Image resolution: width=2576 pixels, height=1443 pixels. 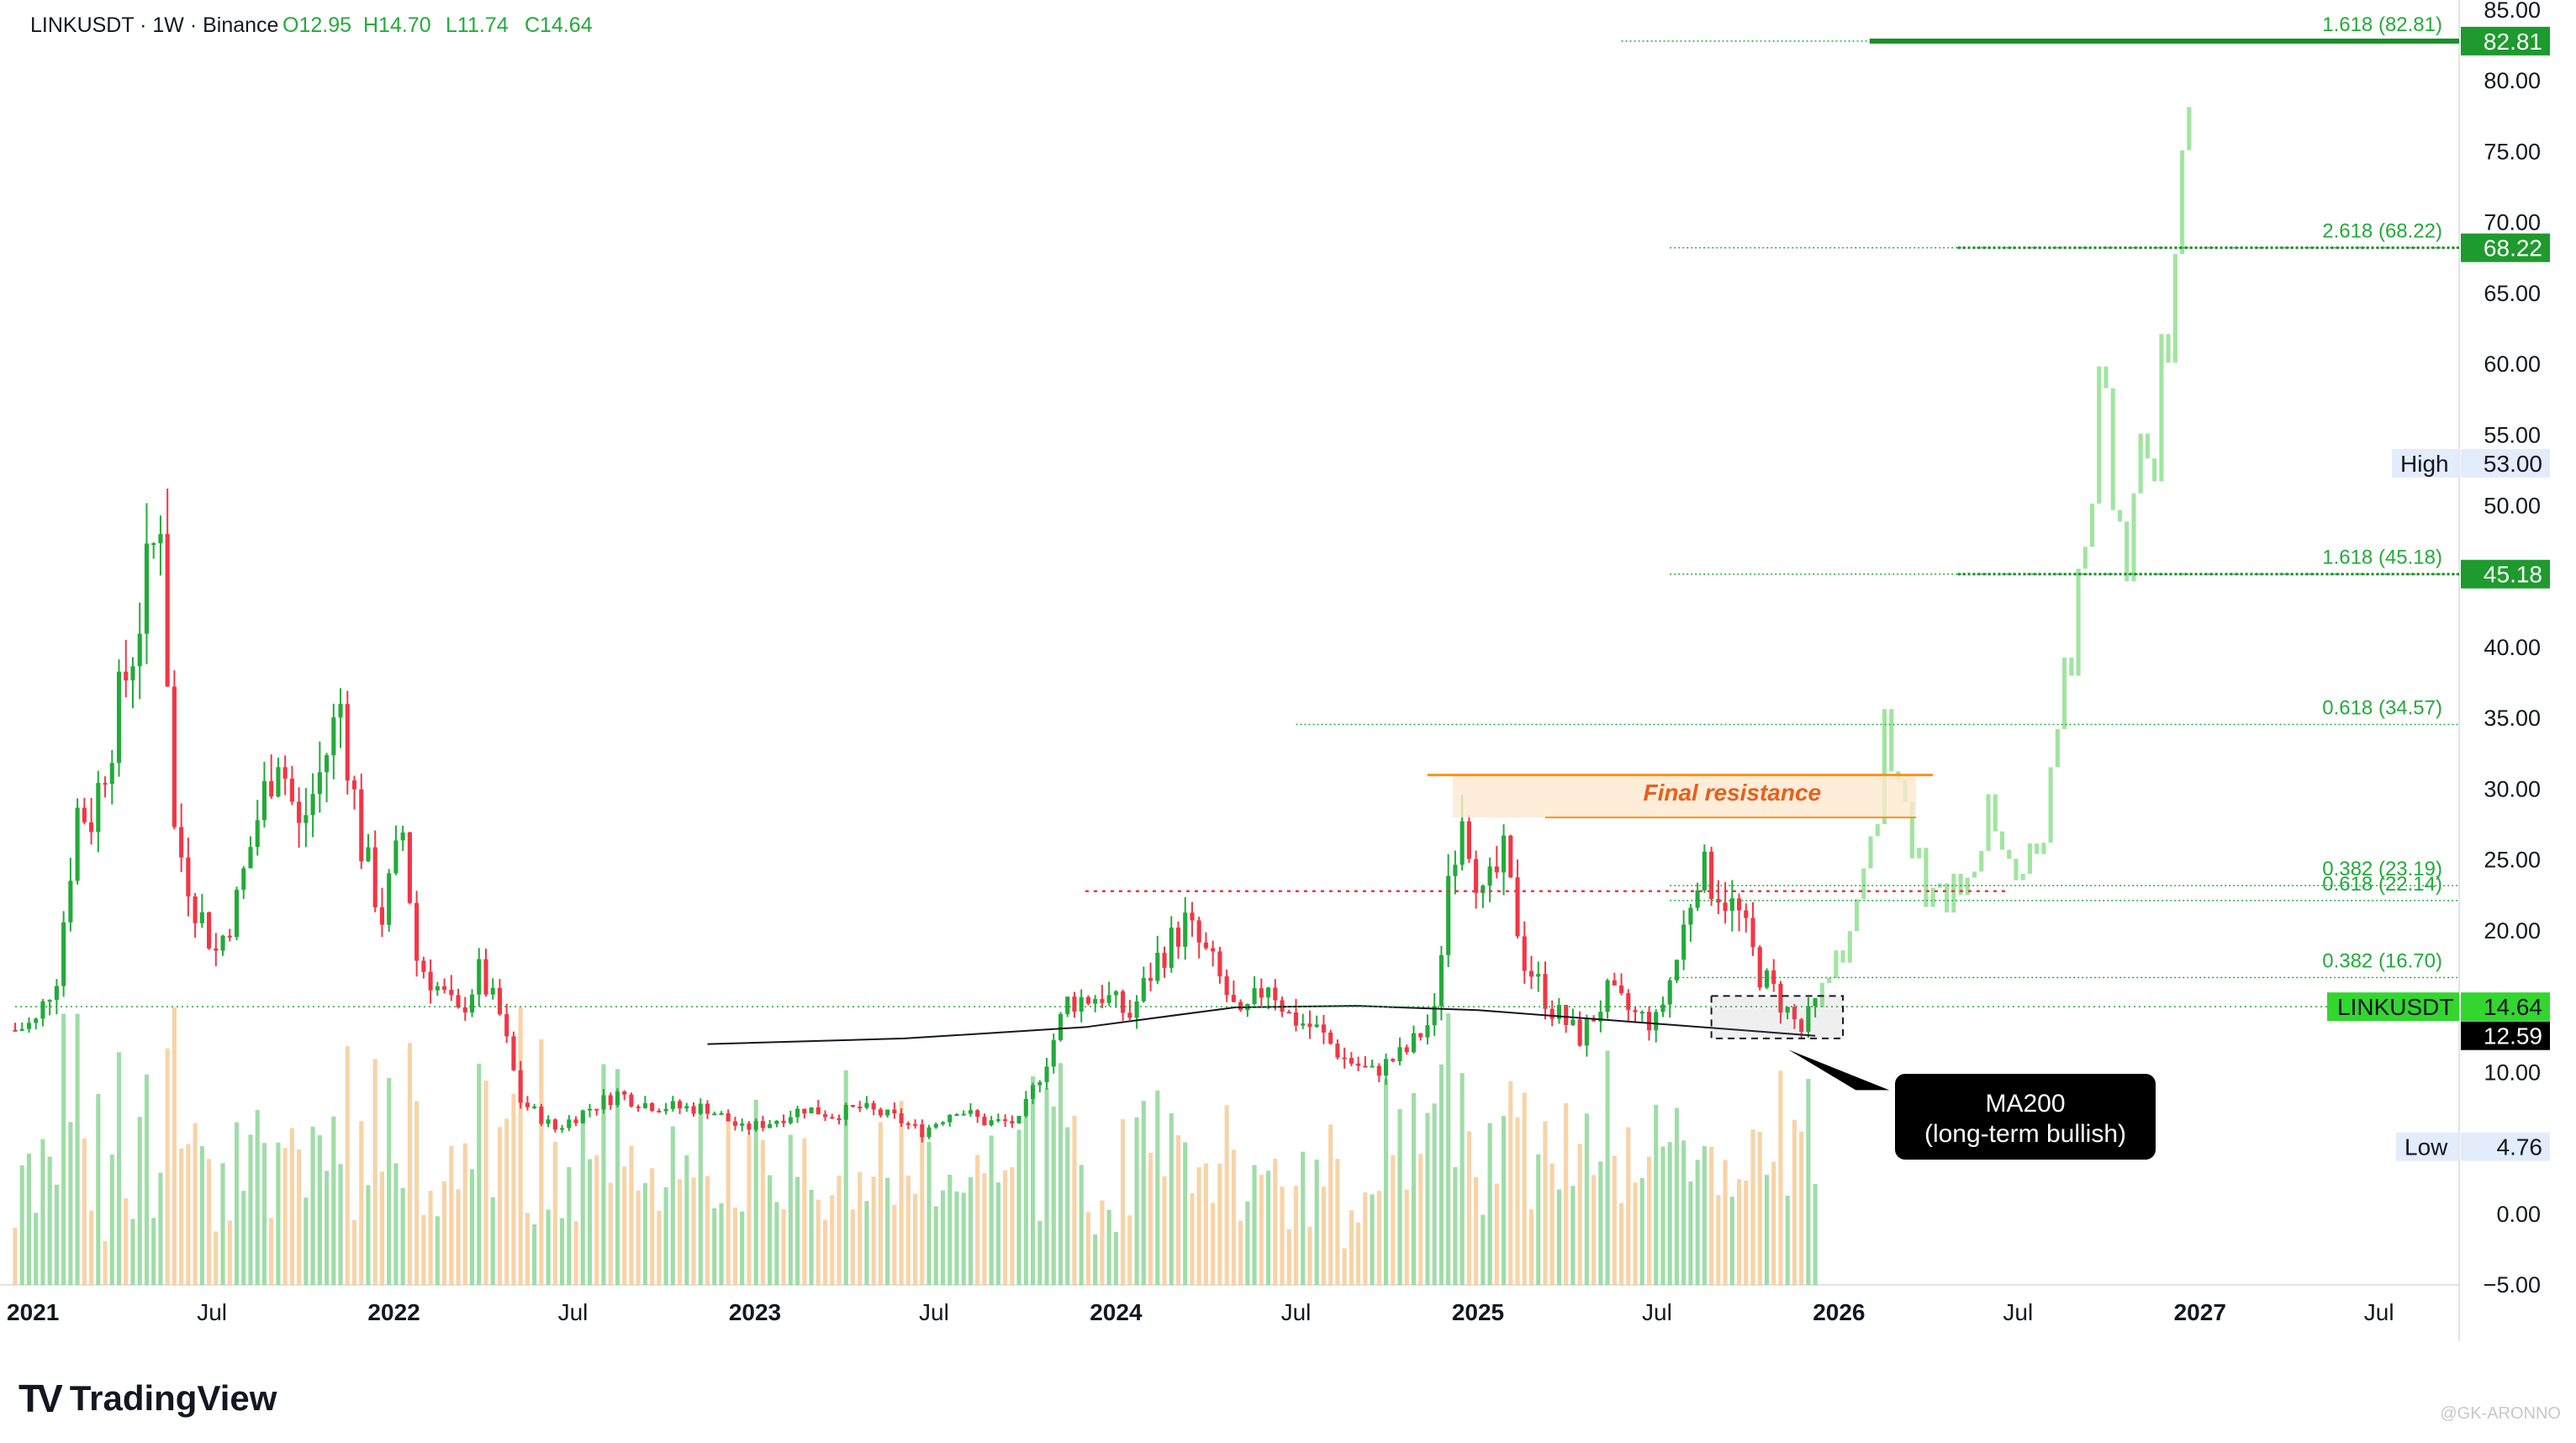 What do you see at coordinates (2505, 247) in the screenshot?
I see `fib-6822-badge-bg` at bounding box center [2505, 247].